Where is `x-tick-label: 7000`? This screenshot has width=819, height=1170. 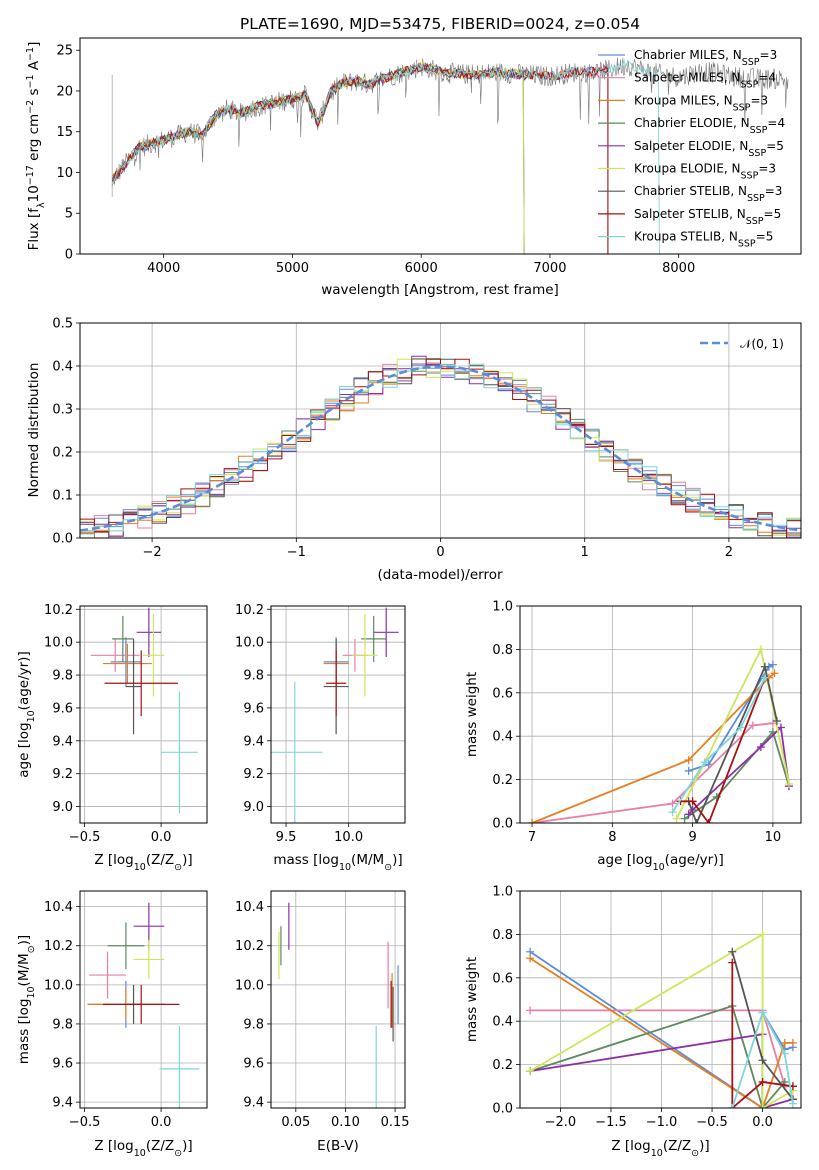
x-tick-label: 7000 is located at coordinates (549, 268).